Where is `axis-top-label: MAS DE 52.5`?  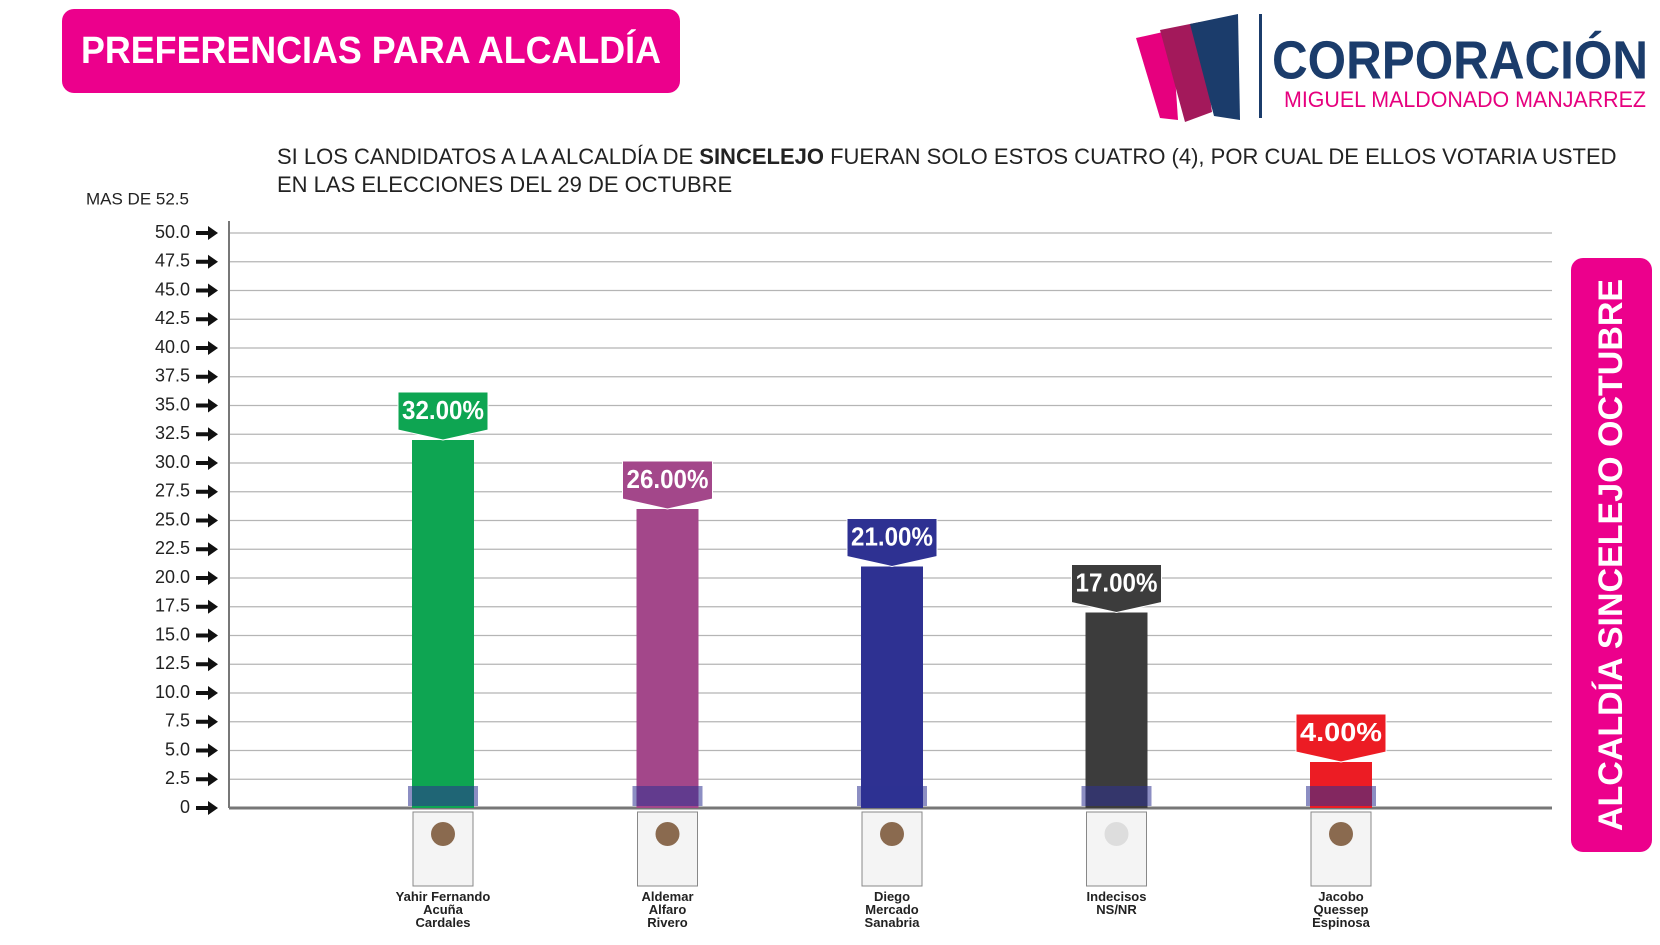
axis-top-label: MAS DE 52.5 is located at coordinates (137, 198).